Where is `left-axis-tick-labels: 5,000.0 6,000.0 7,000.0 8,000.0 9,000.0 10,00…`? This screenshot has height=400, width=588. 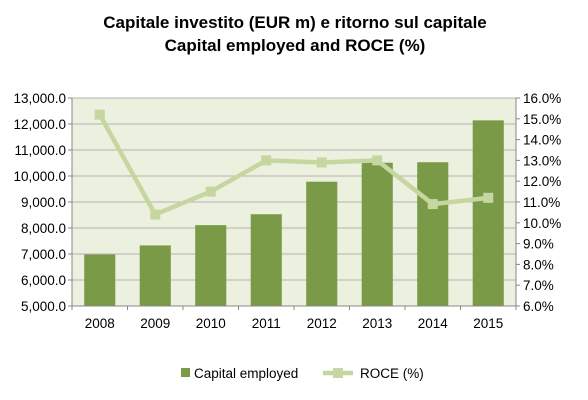 left-axis-tick-labels: 5,000.0 6,000.0 7,000.0 8,000.0 9,000.0 10,00… is located at coordinates (39, 202).